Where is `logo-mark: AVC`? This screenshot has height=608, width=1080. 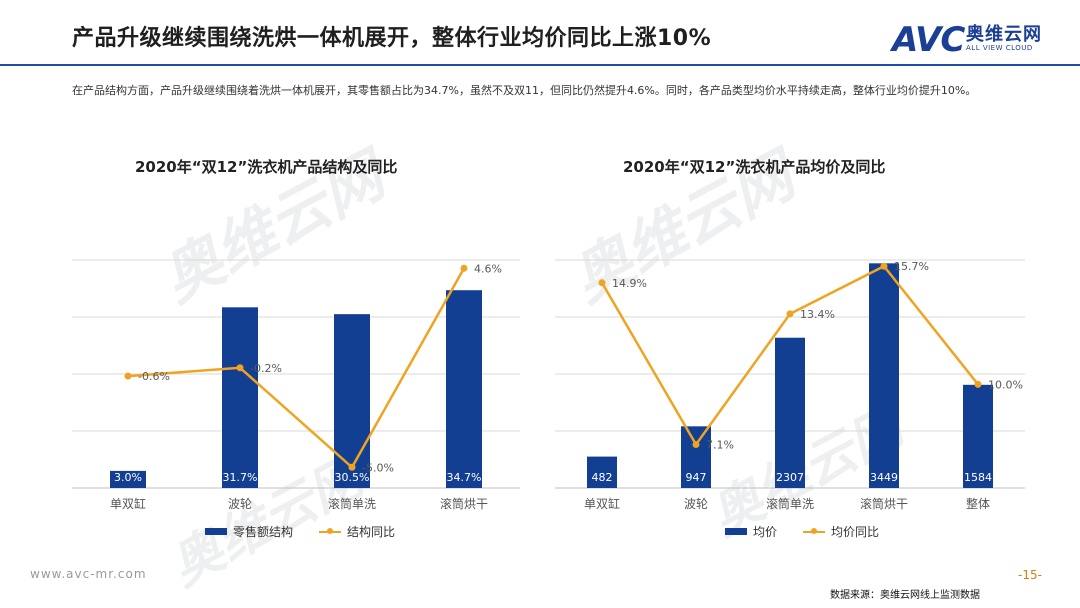
logo-mark: AVC is located at coordinates (928, 40).